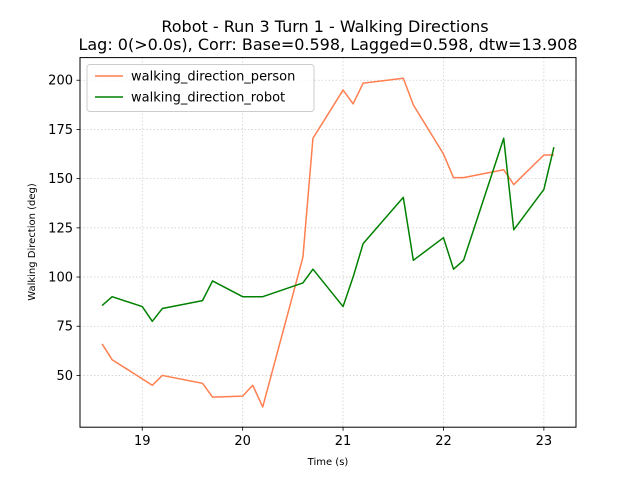 Image resolution: width=640 pixels, height=480 pixels. I want to click on legend-box, so click(200, 88).